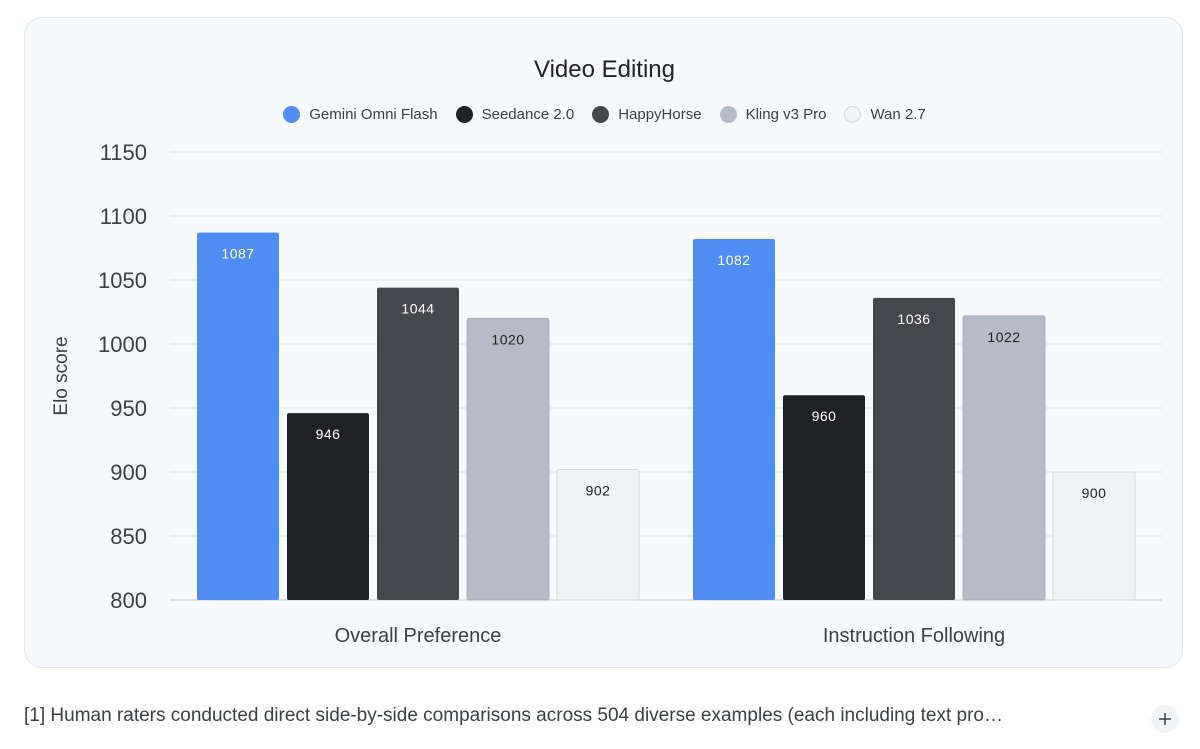 Image resolution: width=1200 pixels, height=749 pixels. Describe the element at coordinates (418, 636) in the screenshot. I see `x-category-label: Overall Preference` at that location.